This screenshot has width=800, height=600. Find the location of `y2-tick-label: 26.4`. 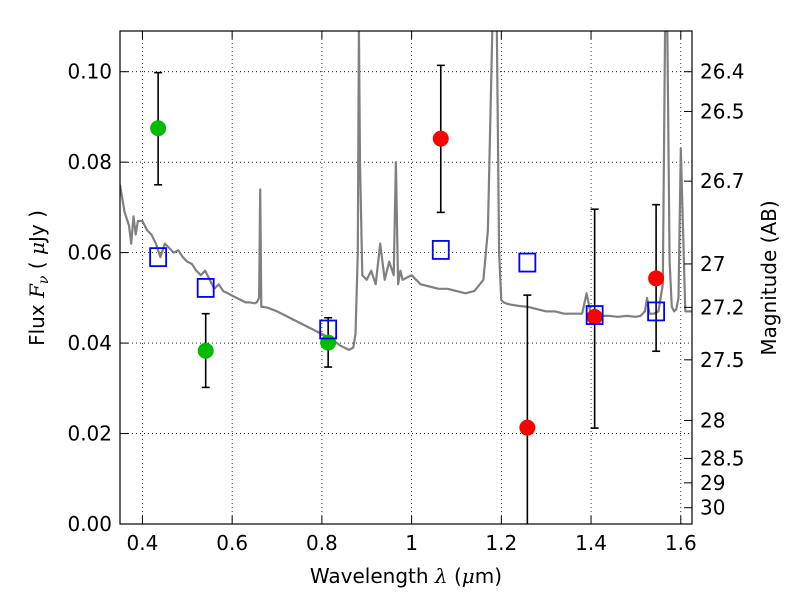

y2-tick-label: 26.4 is located at coordinates (722, 72).